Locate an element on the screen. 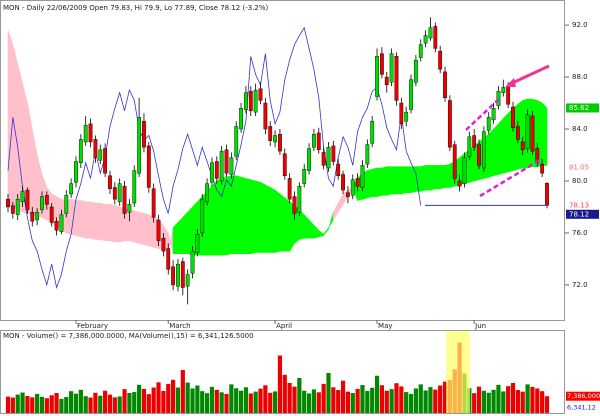 This screenshot has height=416, width=600. volume-label: 7,386,000 is located at coordinates (583, 396).